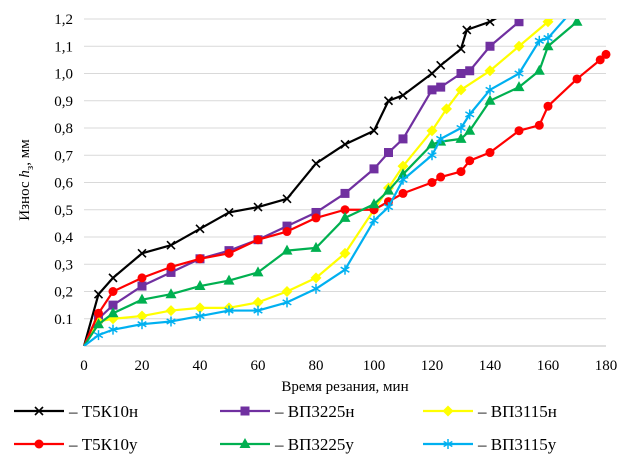  Describe the element at coordinates (316, 366) in the screenshot. I see `x-tick-label: 80` at that location.